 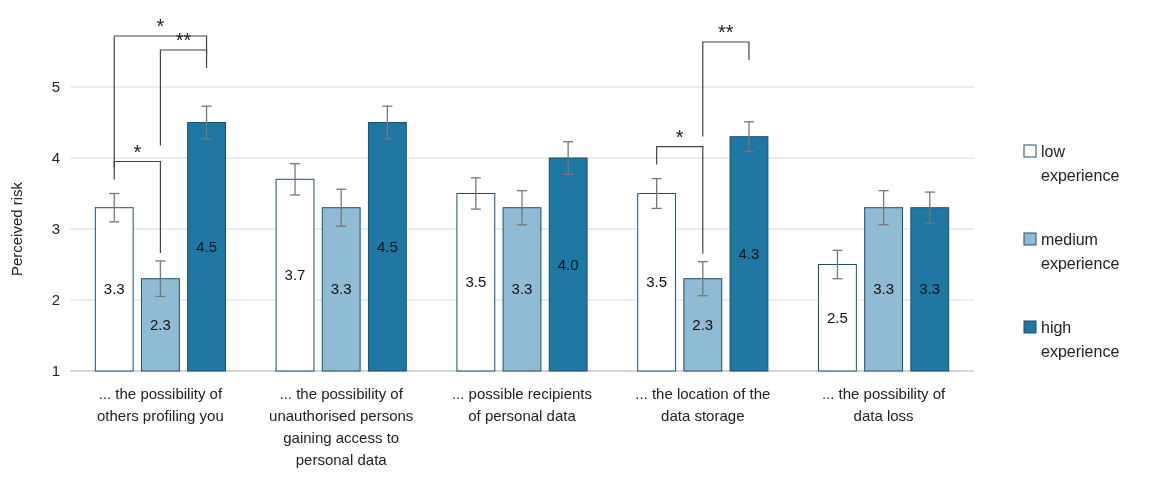 I want to click on data-label: 2.5, so click(x=837, y=317).